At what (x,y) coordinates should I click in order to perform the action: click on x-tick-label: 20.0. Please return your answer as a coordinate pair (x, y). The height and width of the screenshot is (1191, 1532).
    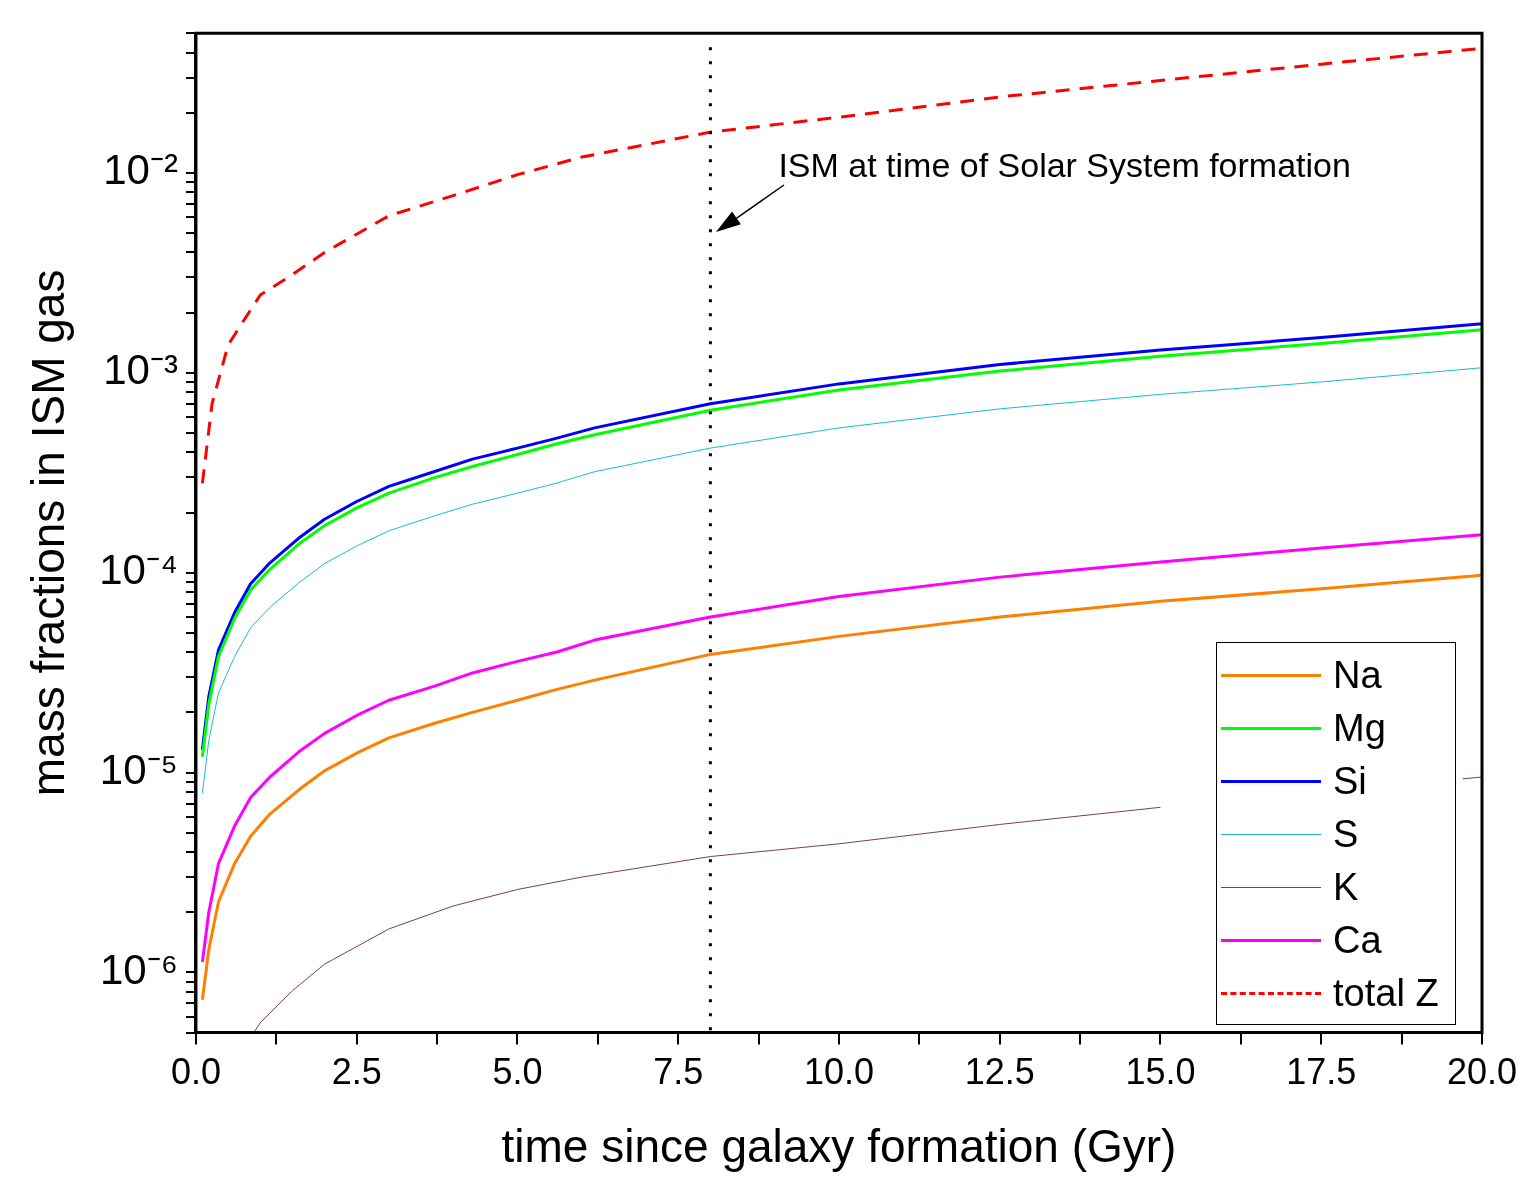
    Looking at the image, I should click on (1482, 1072).